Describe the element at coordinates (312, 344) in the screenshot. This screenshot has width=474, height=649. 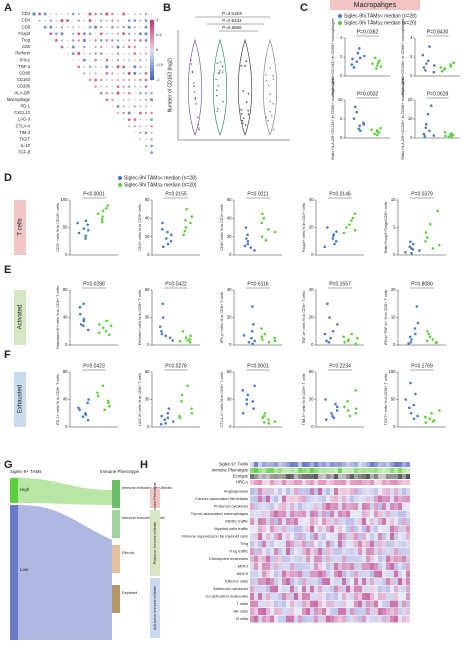
I see `y-tick-label: 0` at that location.